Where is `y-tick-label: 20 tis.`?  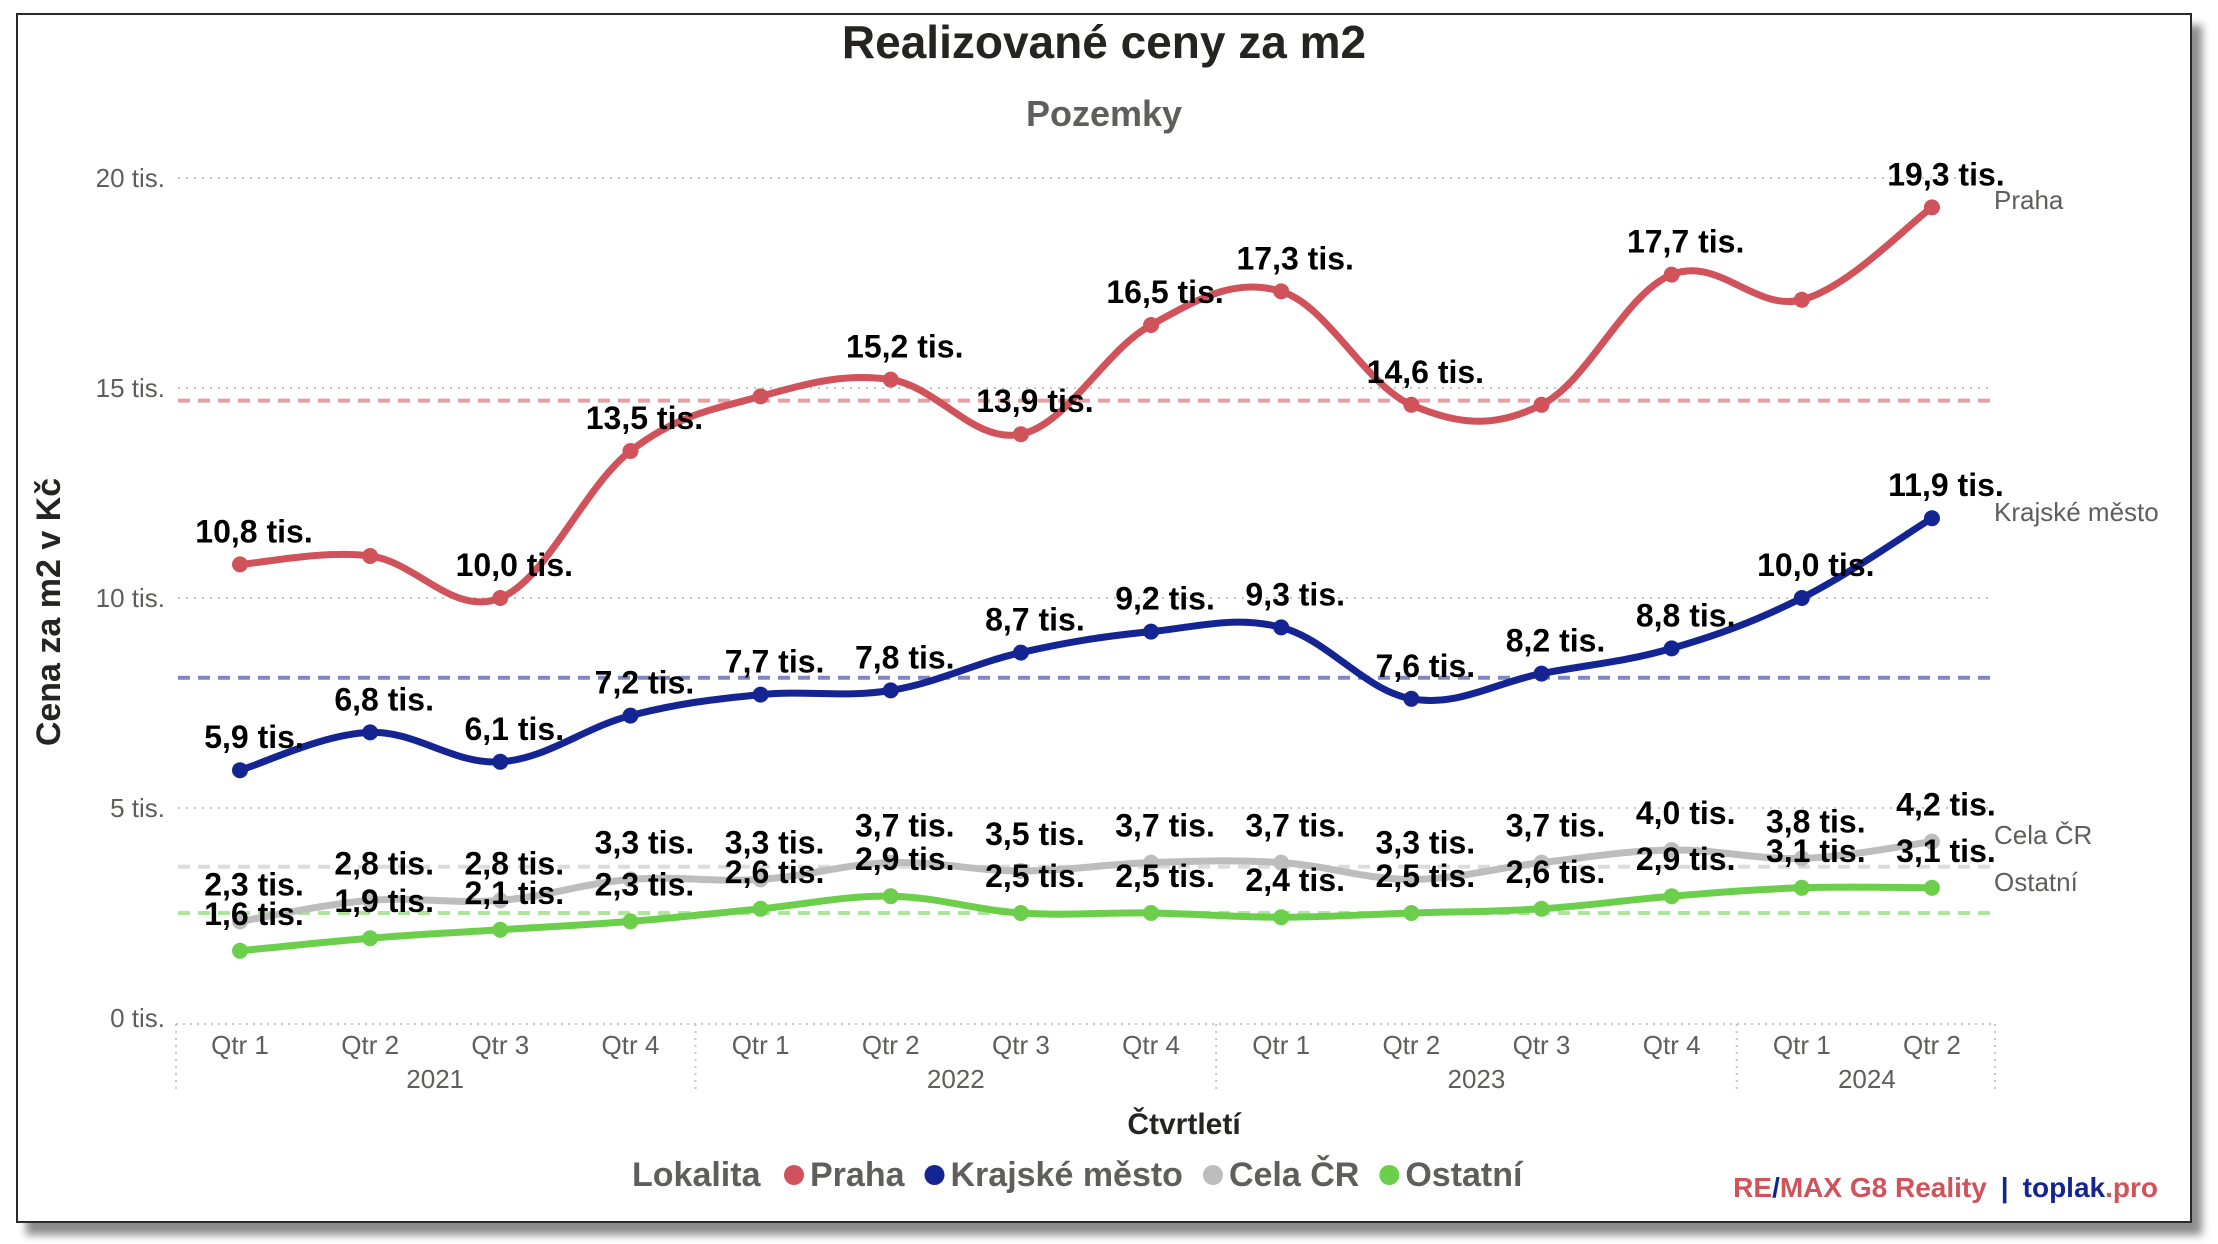 y-tick-label: 20 tis. is located at coordinates (130, 178).